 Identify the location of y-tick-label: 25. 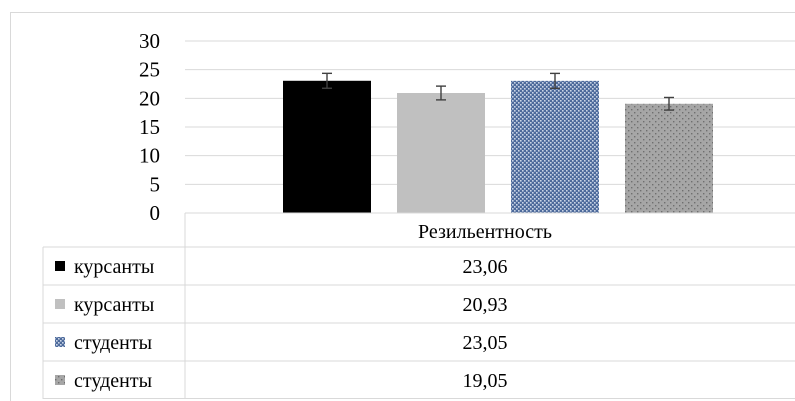
(149, 70).